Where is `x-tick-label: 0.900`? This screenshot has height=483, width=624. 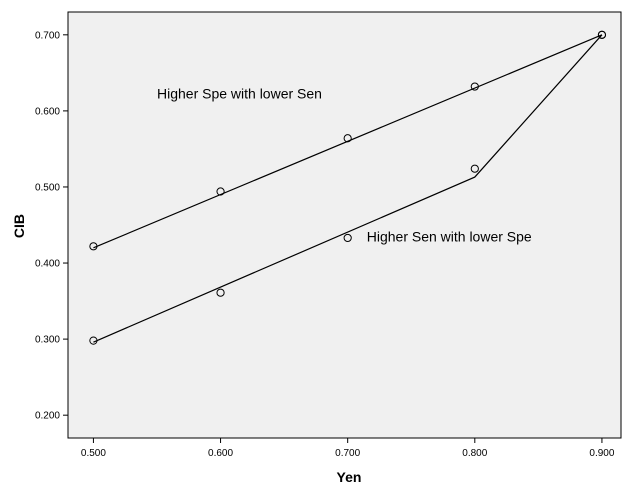
x-tick-label: 0.900 is located at coordinates (601, 453).